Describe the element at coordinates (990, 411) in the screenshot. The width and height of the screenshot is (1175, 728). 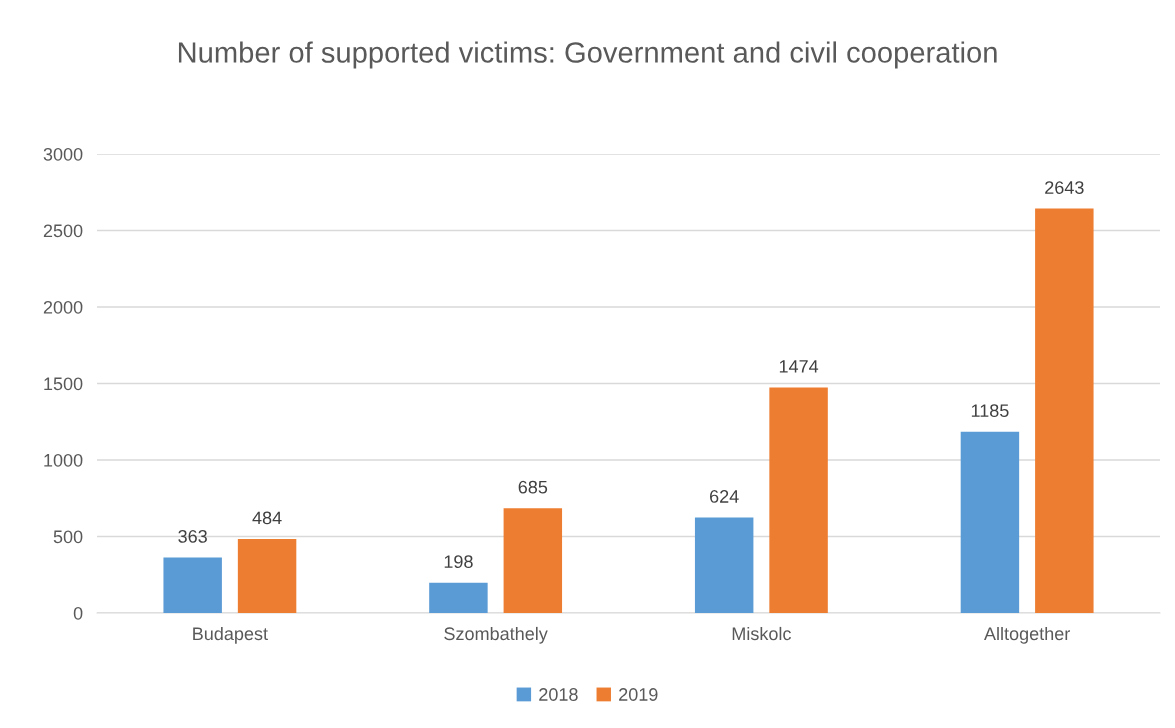
I see `data-label: 1185` at that location.